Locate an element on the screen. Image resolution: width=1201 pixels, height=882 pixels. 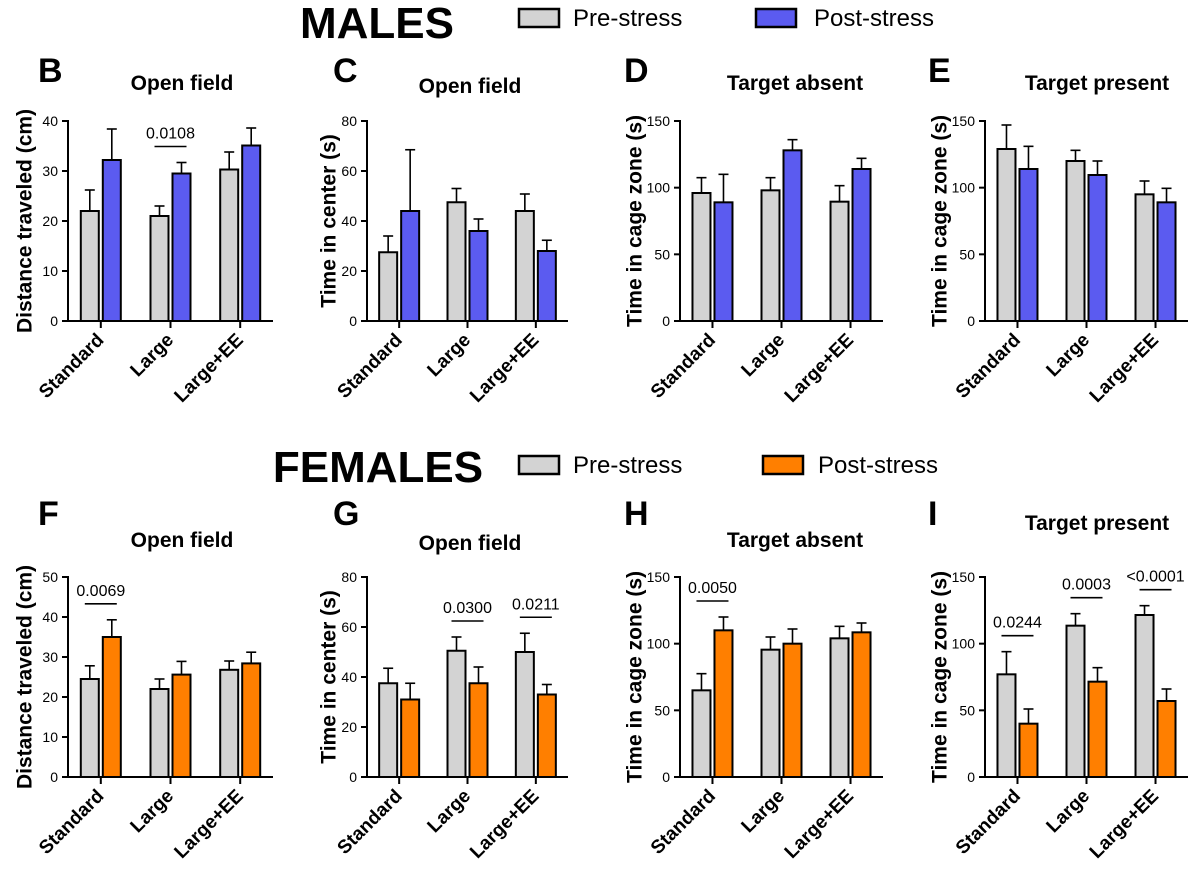
panel-letter: G is located at coordinates (346, 514).